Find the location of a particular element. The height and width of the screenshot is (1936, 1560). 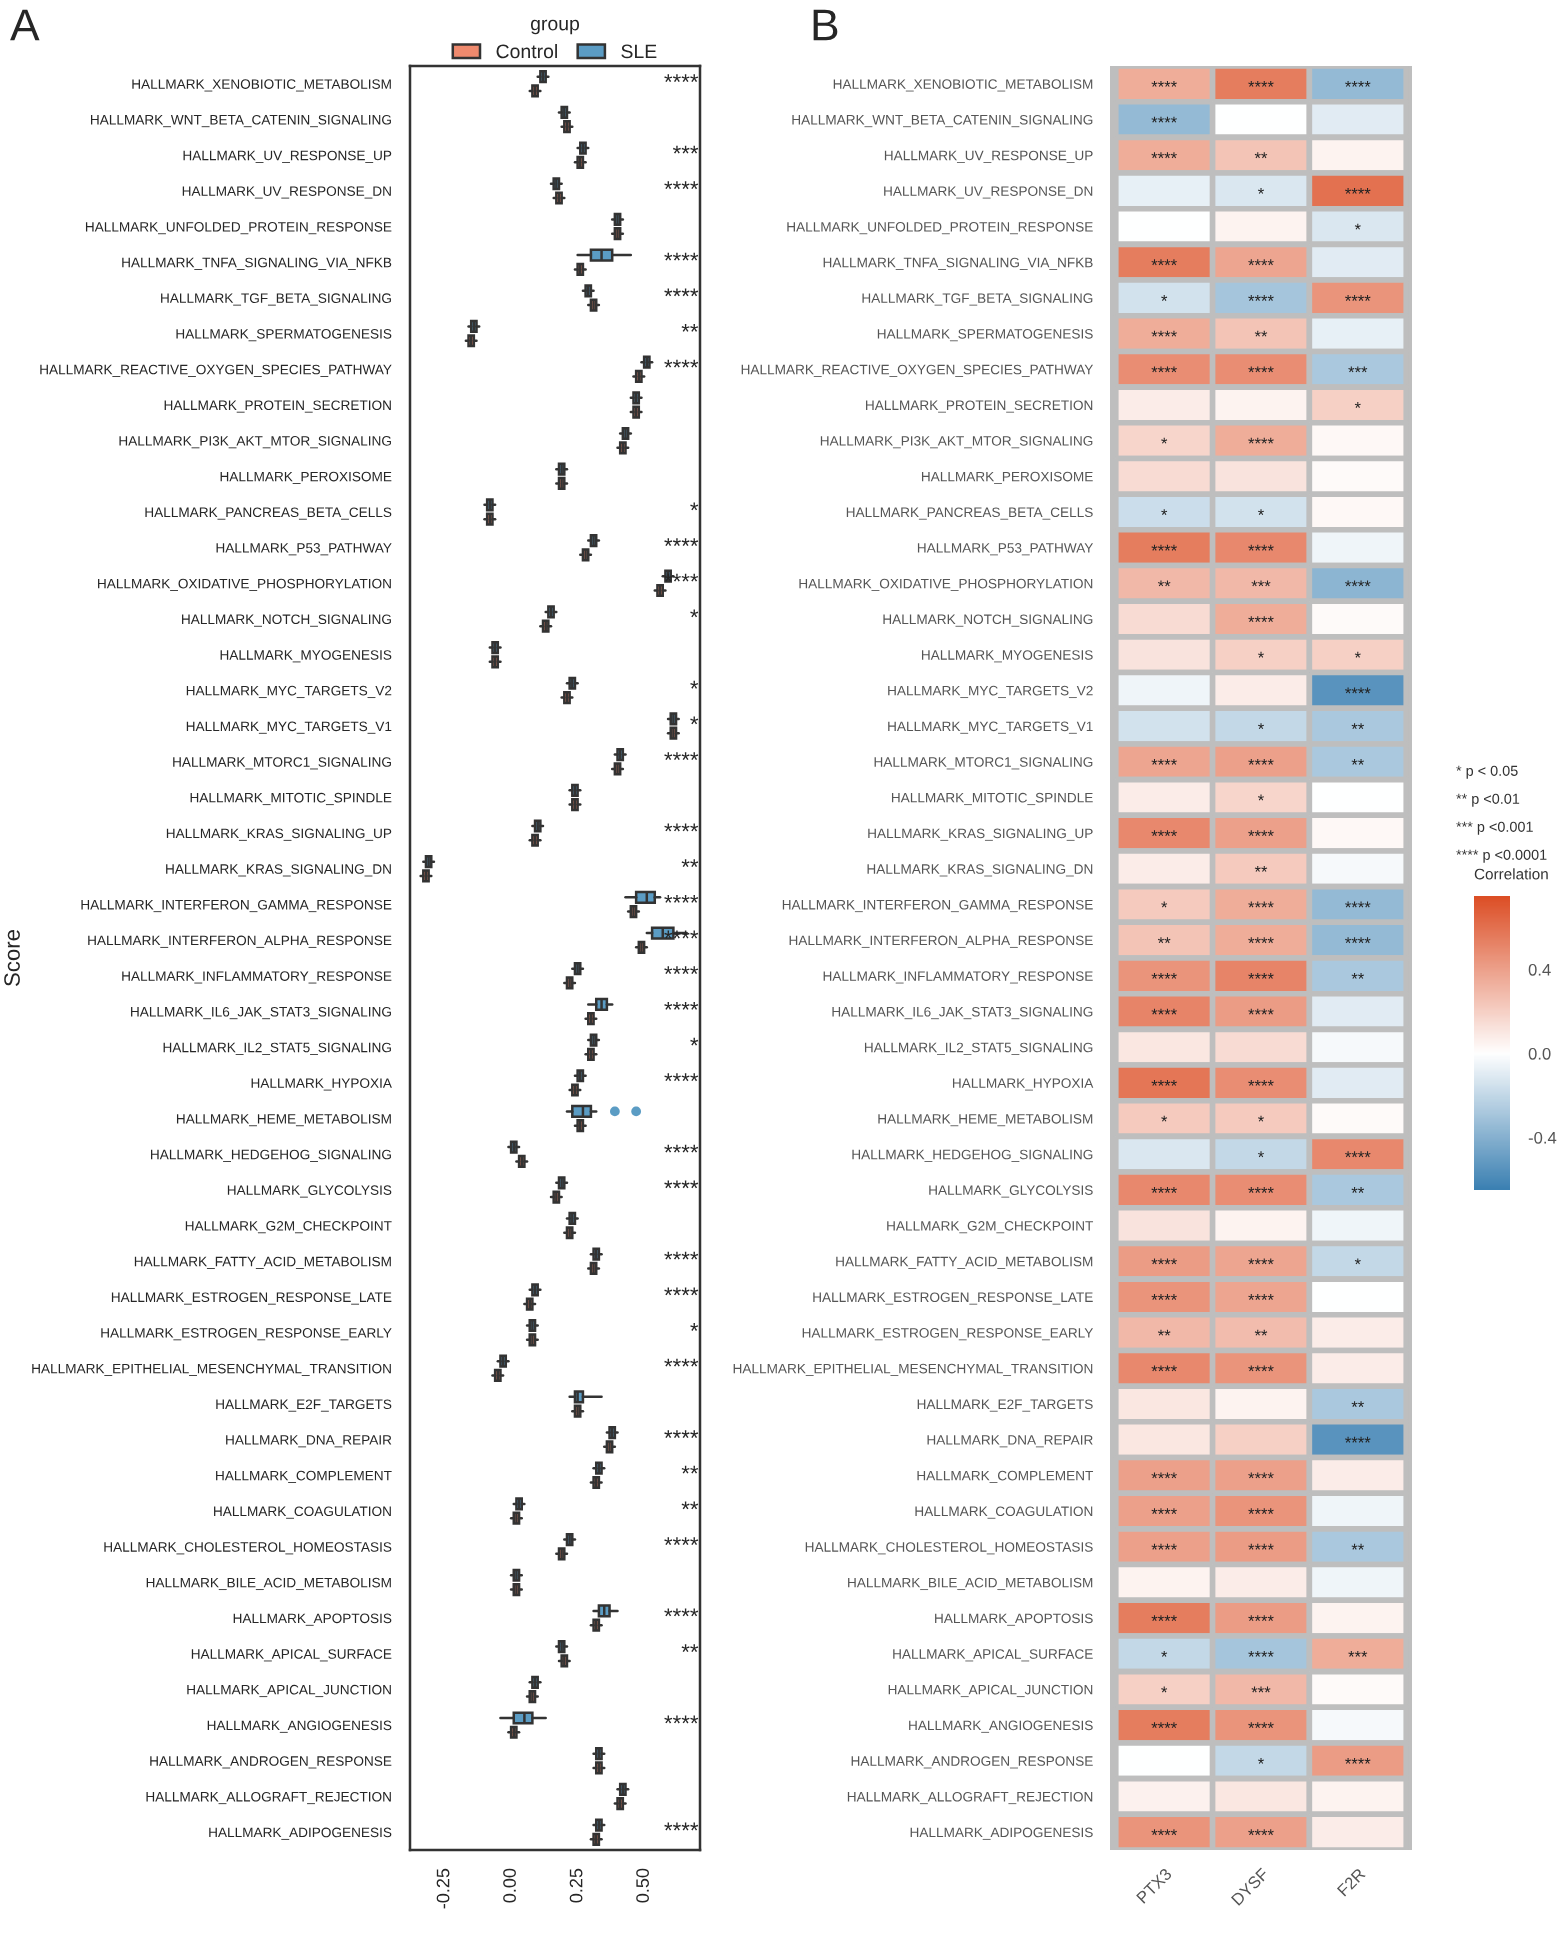

x-tick-label: 0.50 is located at coordinates (642, 1885).